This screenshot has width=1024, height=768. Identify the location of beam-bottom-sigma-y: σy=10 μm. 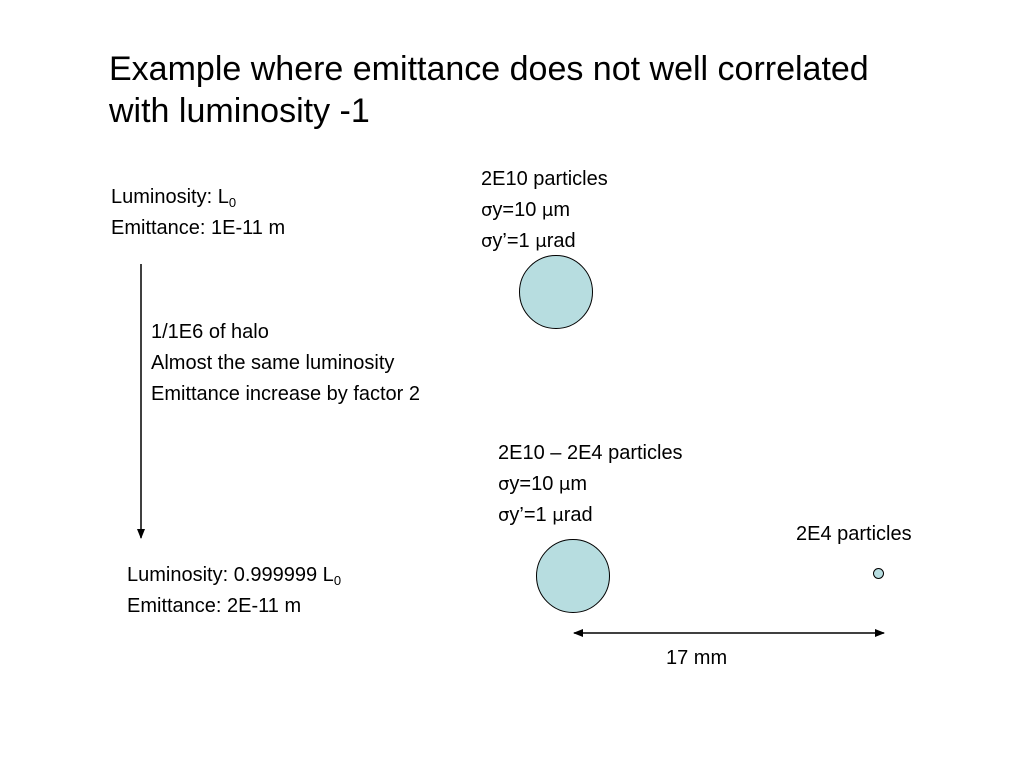
(543, 484).